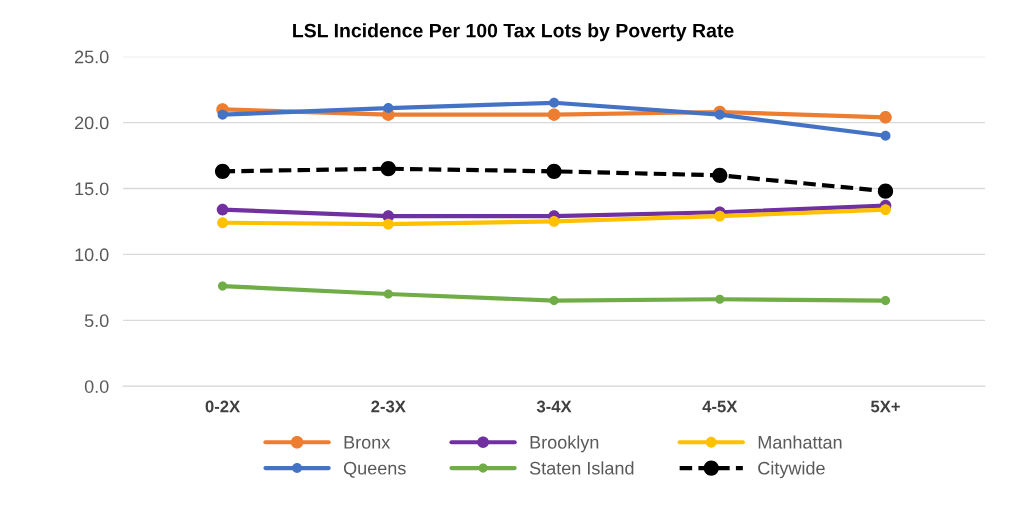  Describe the element at coordinates (791, 470) in the screenshot. I see `legend-label: Citywide` at that location.